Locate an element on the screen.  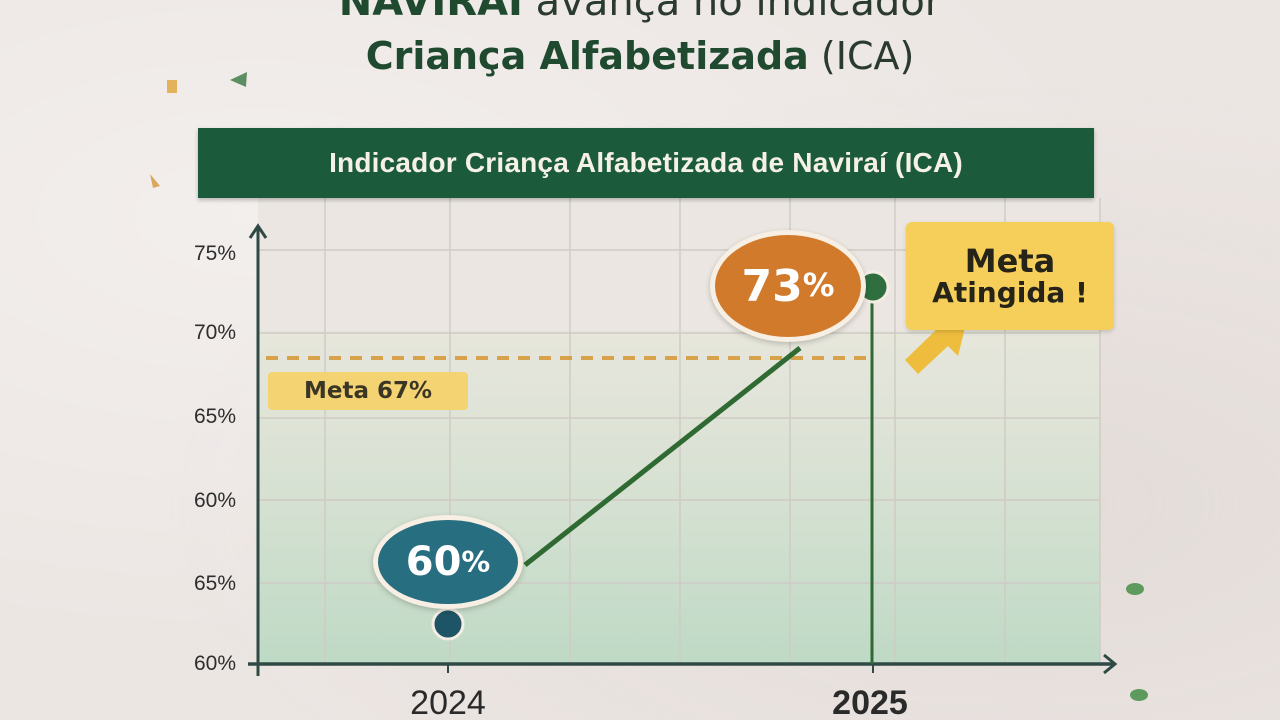
target-label: Meta 67% is located at coordinates (368, 391).